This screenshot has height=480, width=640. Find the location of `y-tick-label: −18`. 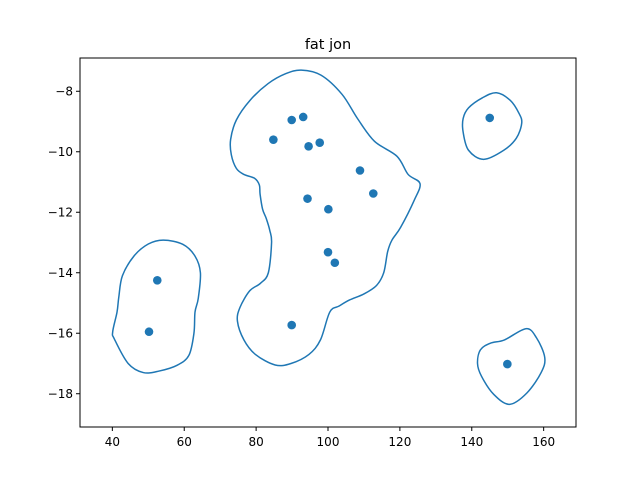

y-tick-label: −18 is located at coordinates (60, 394).